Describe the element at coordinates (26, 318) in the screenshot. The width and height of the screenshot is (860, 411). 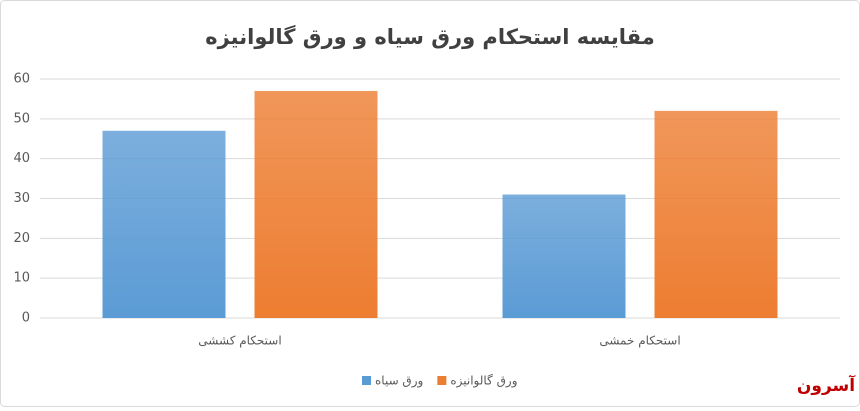
I see `y-tick-label: 0` at that location.